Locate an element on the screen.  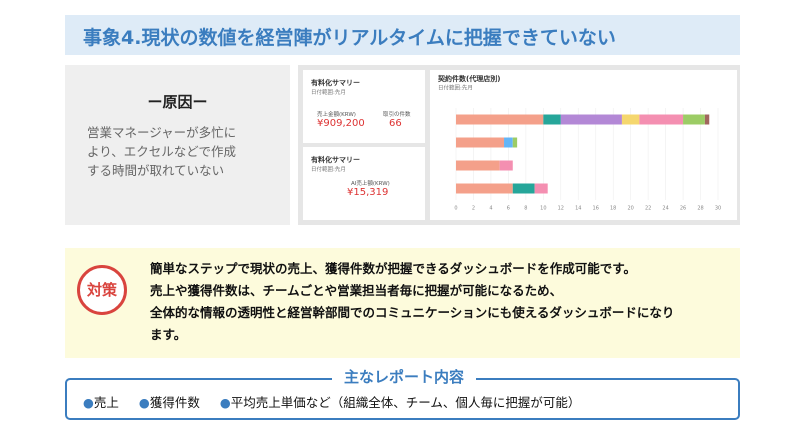
cause-line: する時間が取れていない is located at coordinates (156, 170).